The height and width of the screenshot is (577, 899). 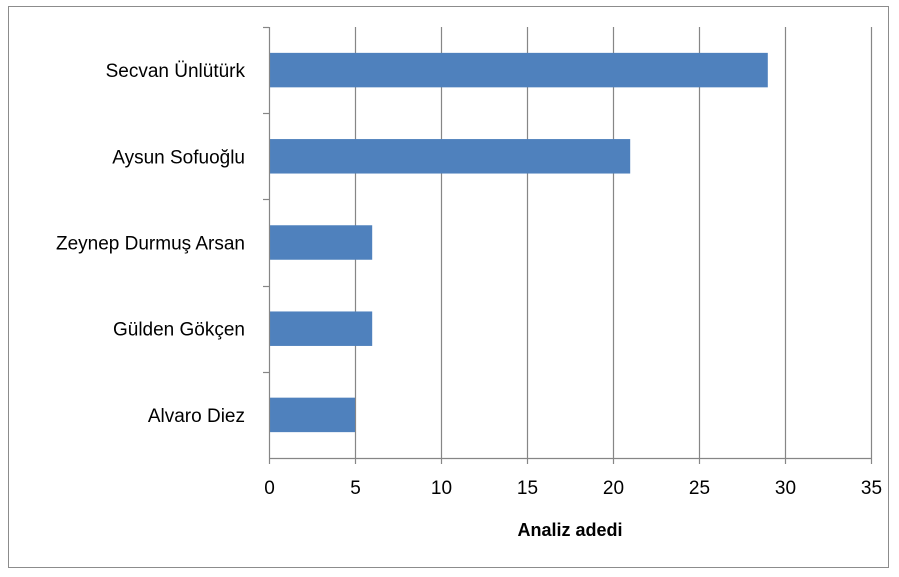 I want to click on x-tick-labels: 0 5 10 15 20 25 30 35, so click(x=573, y=488).